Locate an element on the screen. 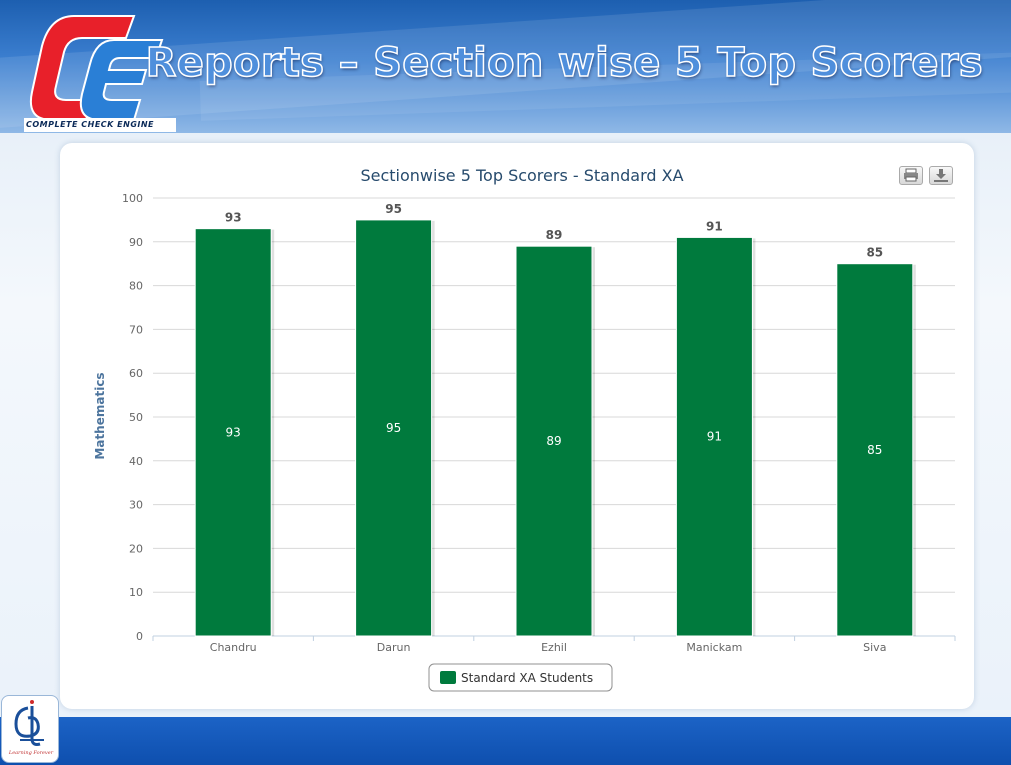  bar-ezhil is located at coordinates (554, 441).